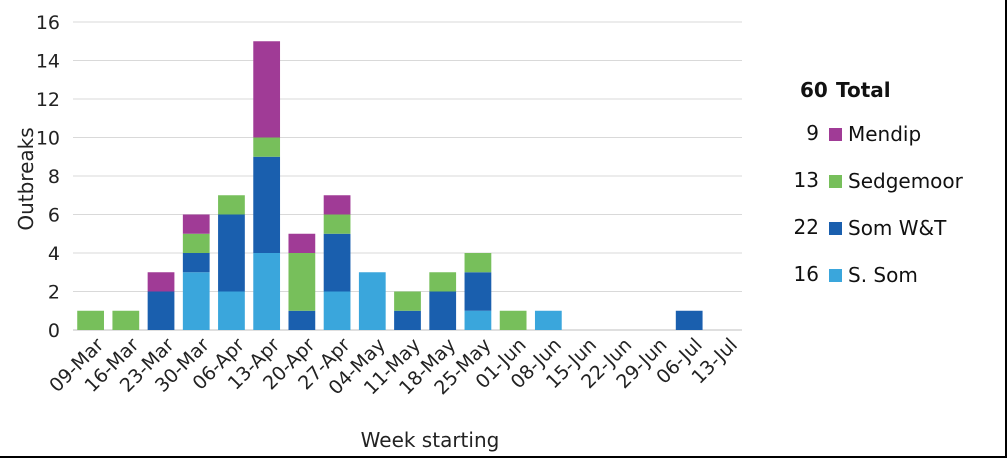 The width and height of the screenshot is (1007, 458). Describe the element at coordinates (806, 227) in the screenshot. I see `legend-count: 22` at that location.